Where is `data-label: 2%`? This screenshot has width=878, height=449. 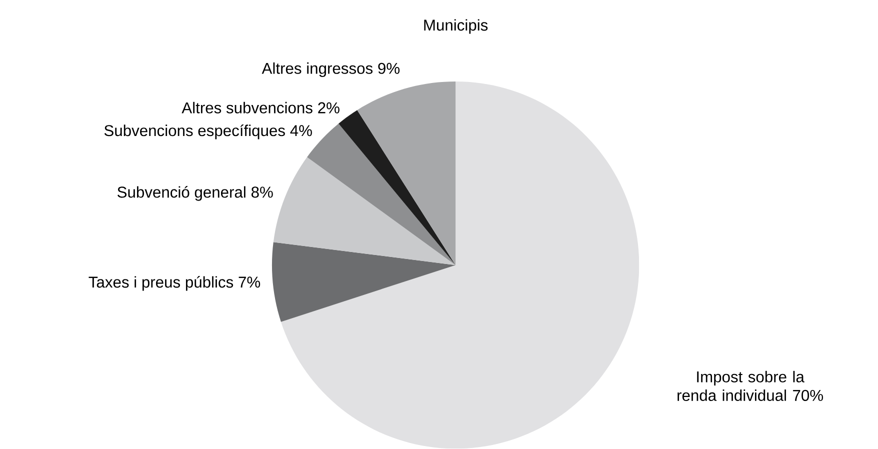 data-label: 2% is located at coordinates (329, 108).